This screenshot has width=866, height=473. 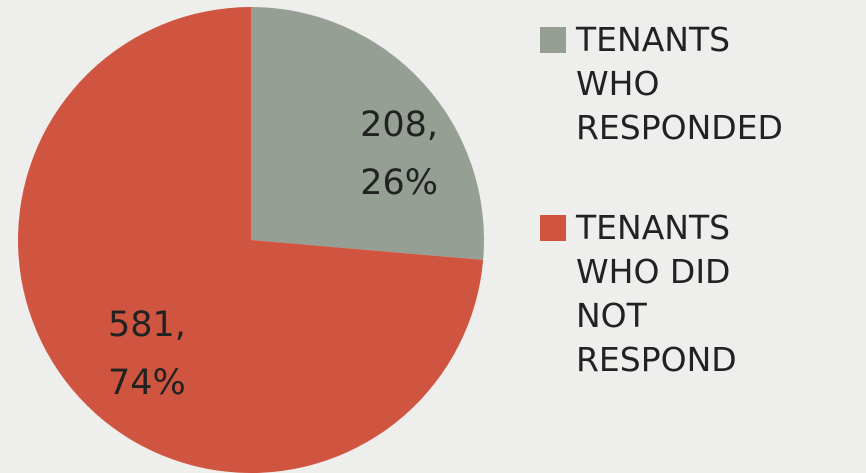 I want to click on legend-entry: TENANTS WHO RESPONDED, so click(x=663, y=84).